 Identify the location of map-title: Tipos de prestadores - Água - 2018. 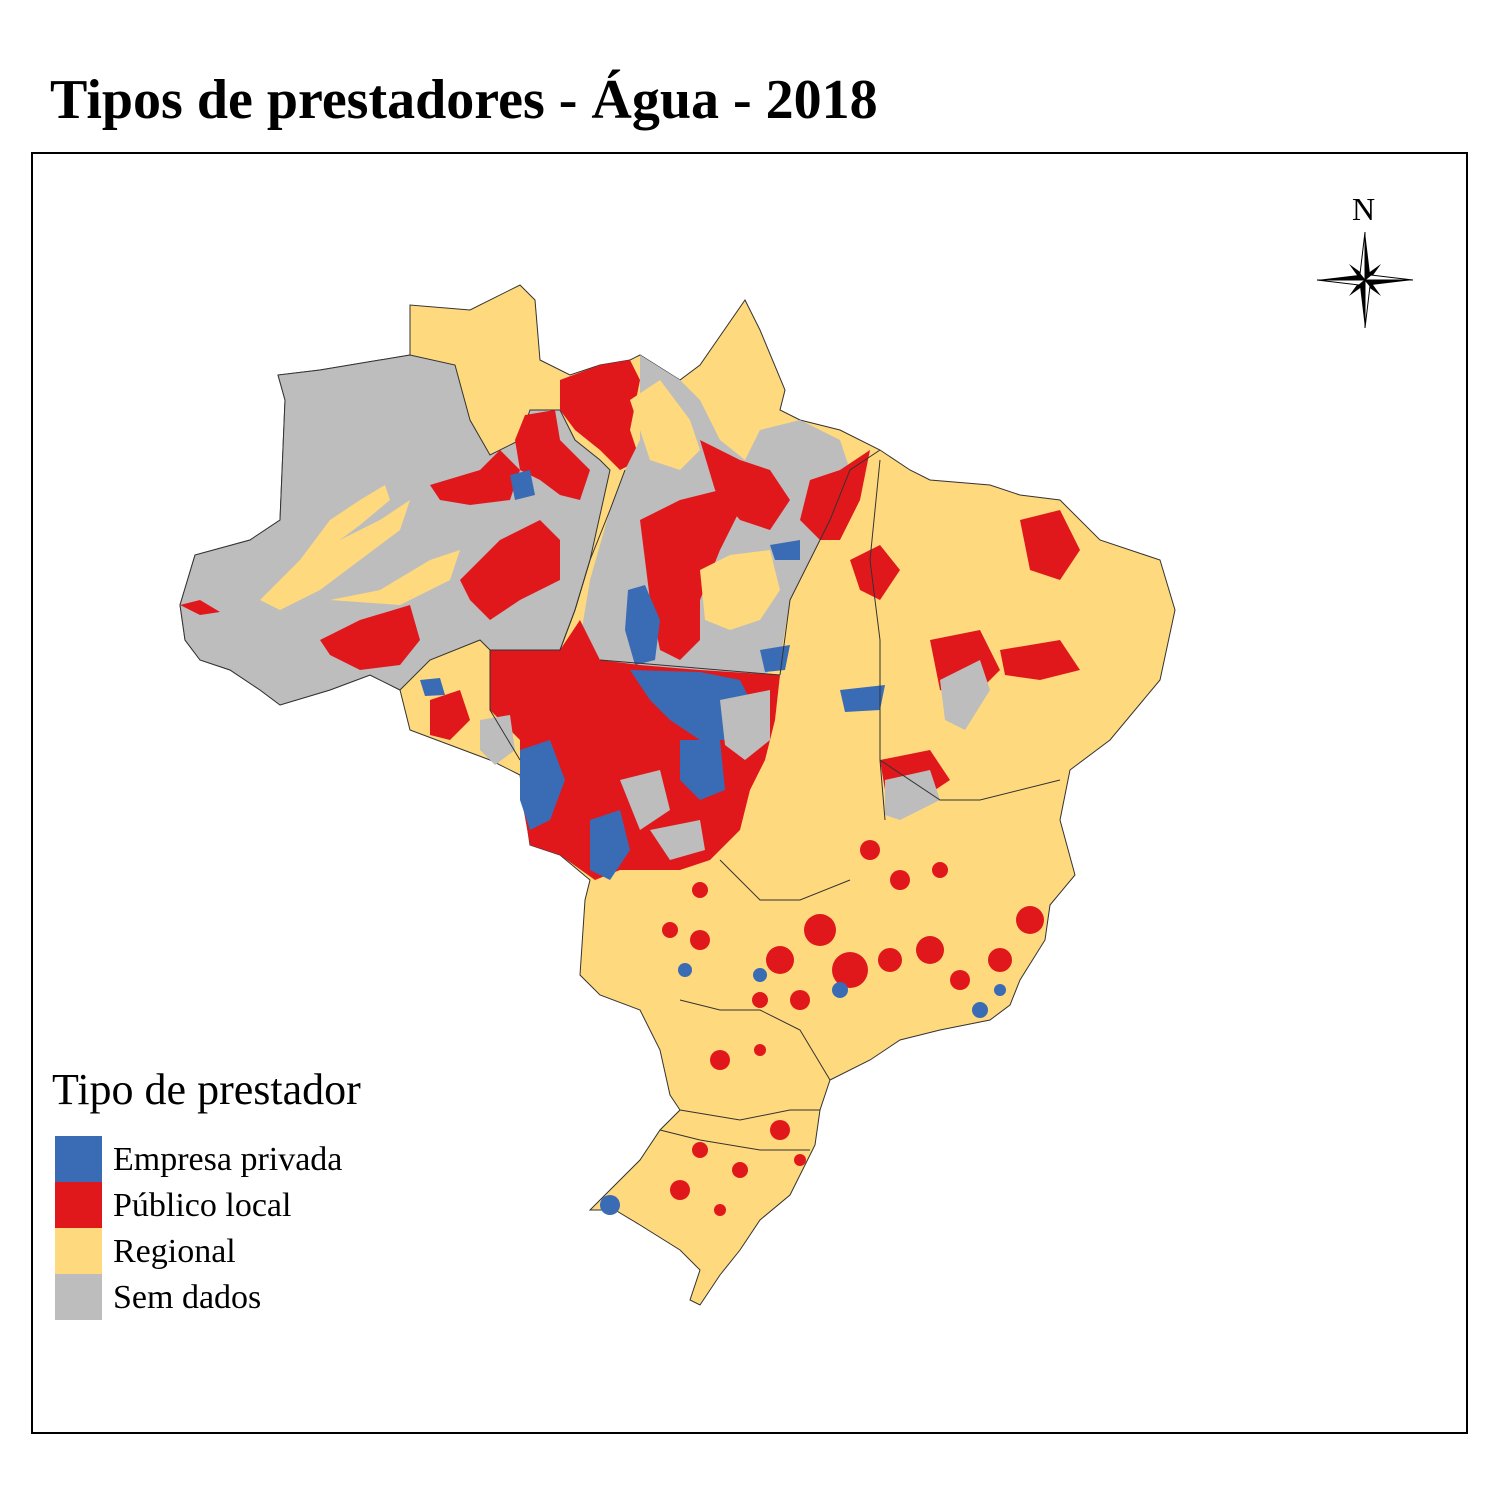
(464, 100).